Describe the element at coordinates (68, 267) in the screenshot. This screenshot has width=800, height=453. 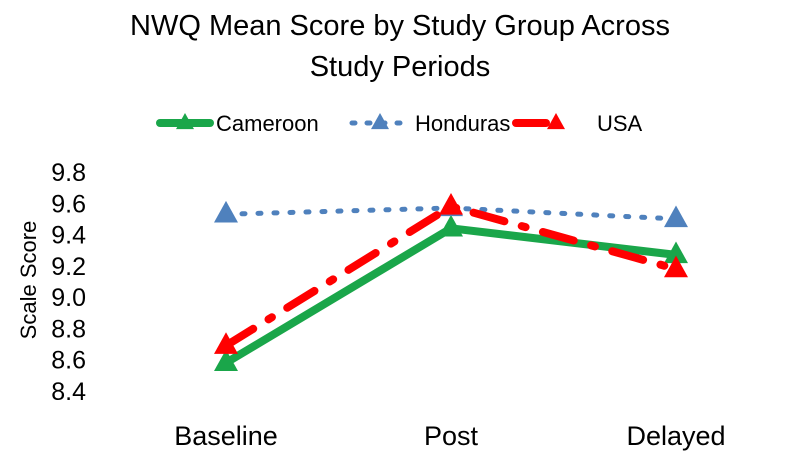
I see `y-tick-label: 9.2` at that location.